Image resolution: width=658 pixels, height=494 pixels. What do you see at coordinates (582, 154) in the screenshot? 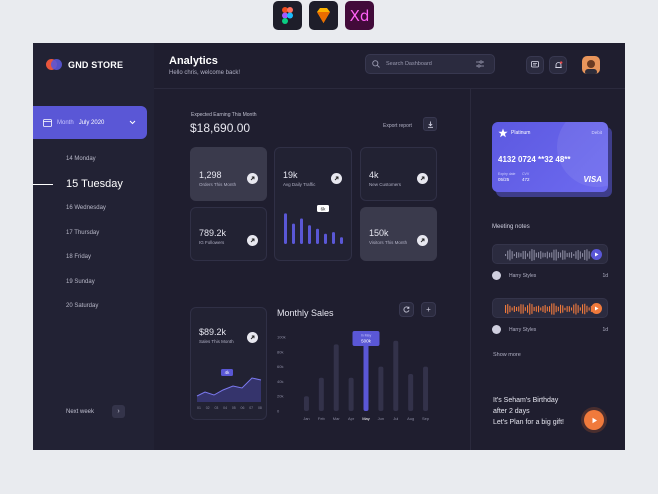
I see `card-decoration` at bounding box center [582, 154].